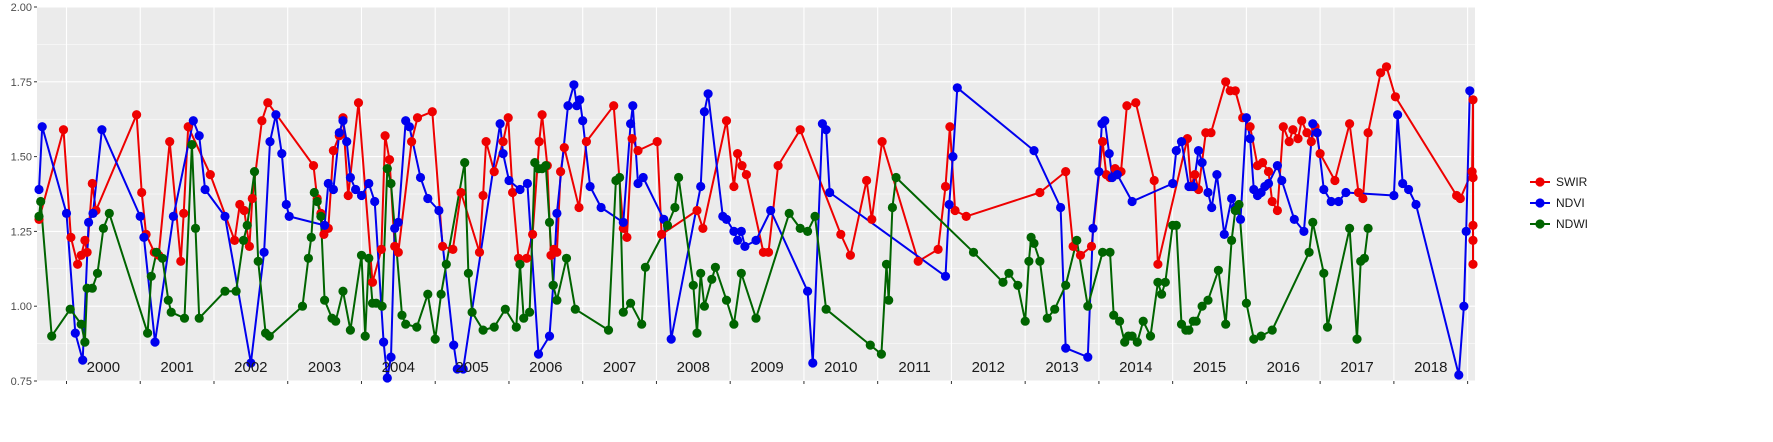 This screenshot has height=442, width=1773. What do you see at coordinates (1283, 367) in the screenshot?
I see `year-label: 2016` at bounding box center [1283, 367].